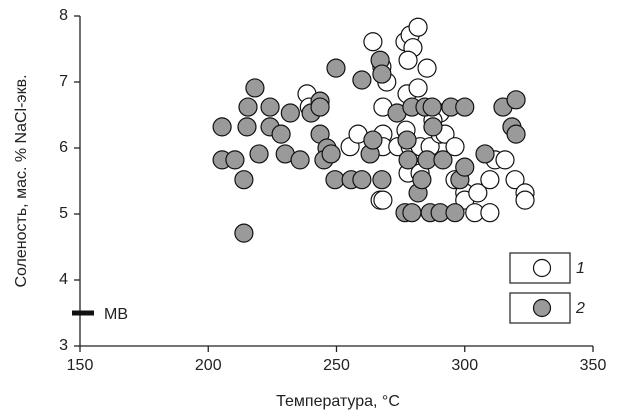  Describe the element at coordinates (116, 314) in the screenshot. I see `annotation-label: МВ` at that location.